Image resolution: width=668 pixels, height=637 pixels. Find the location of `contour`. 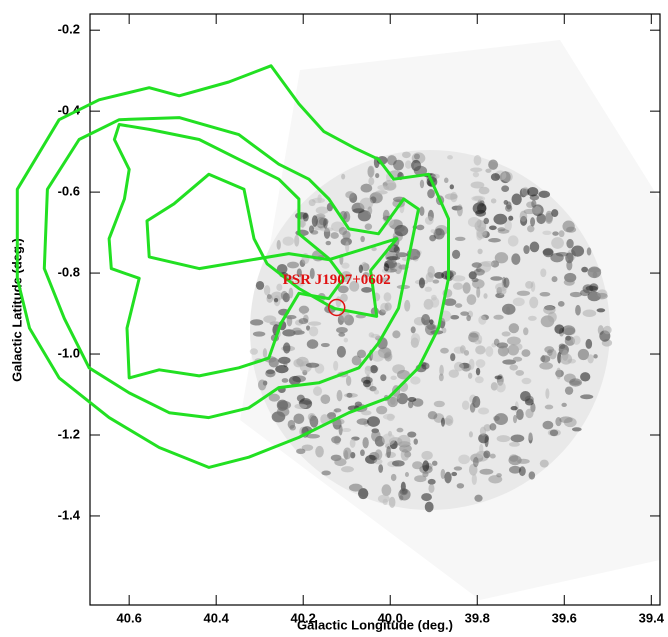

contour is located at coordinates (272, 245).